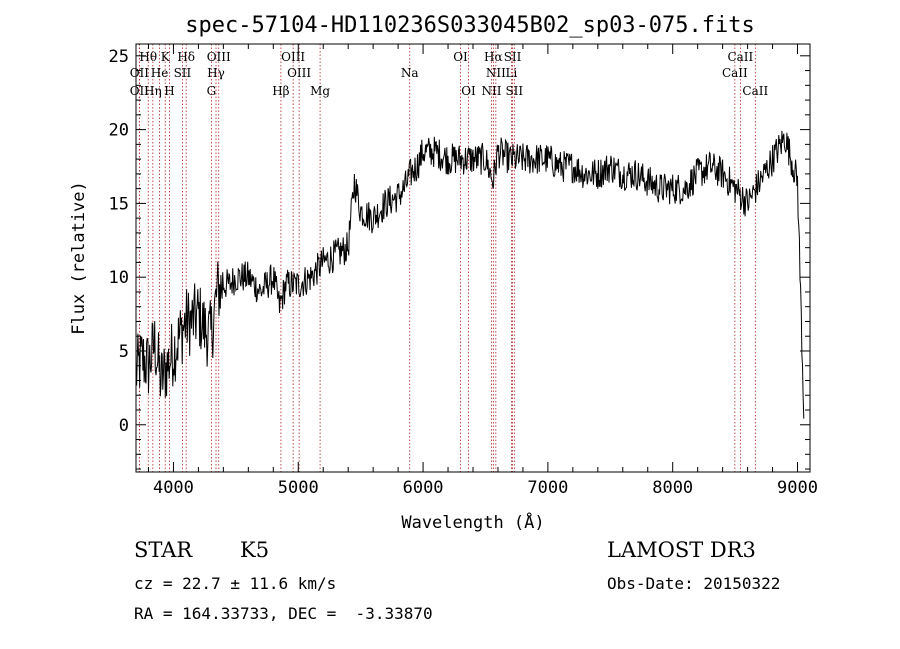 The image size is (900, 649). Describe the element at coordinates (797, 488) in the screenshot. I see `x-tick-label: 9000` at that location.